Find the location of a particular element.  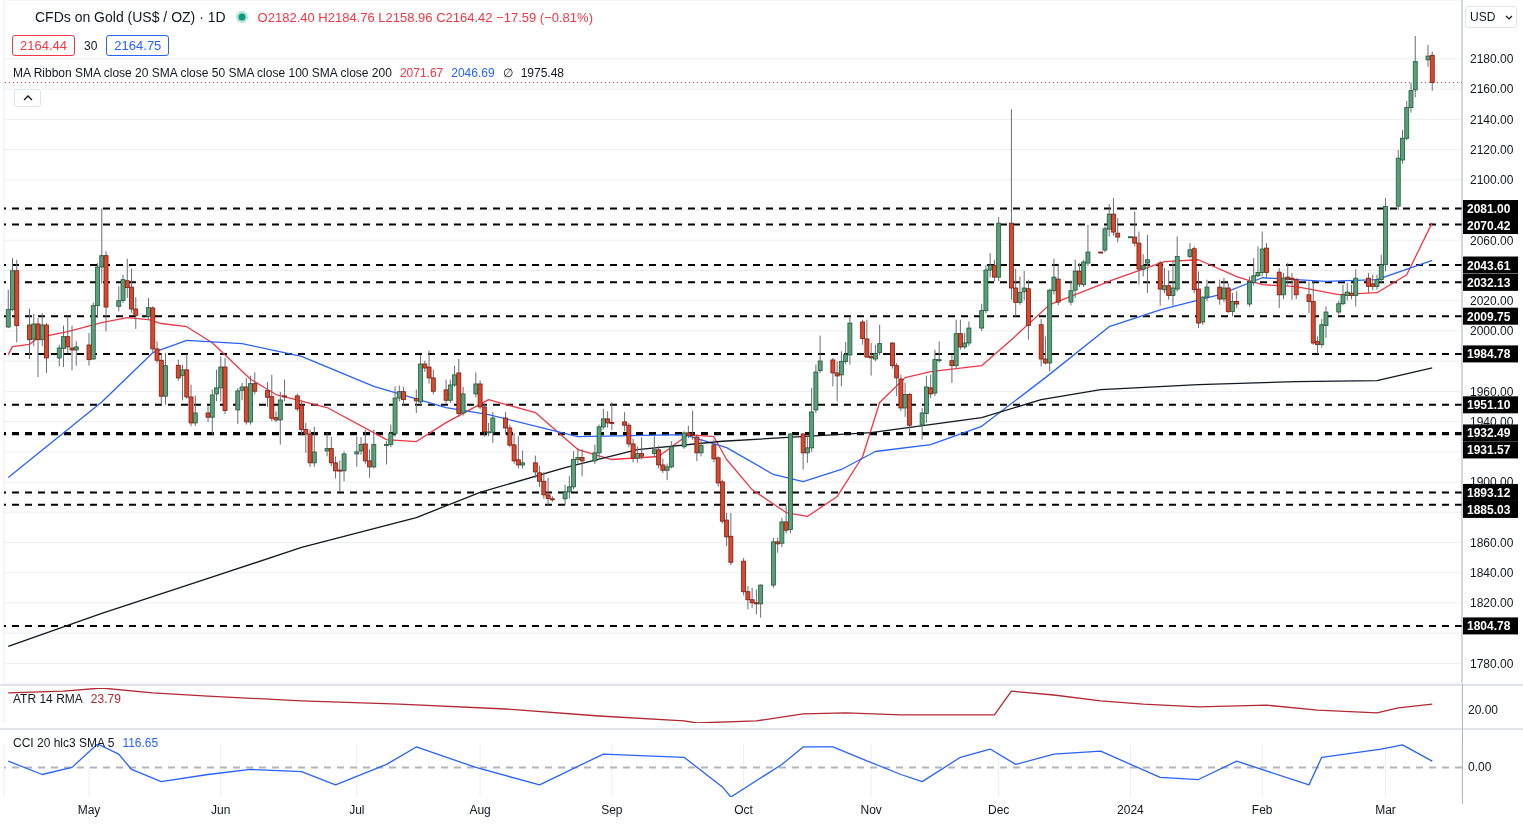

annotation: 1975.48 is located at coordinates (542, 73).